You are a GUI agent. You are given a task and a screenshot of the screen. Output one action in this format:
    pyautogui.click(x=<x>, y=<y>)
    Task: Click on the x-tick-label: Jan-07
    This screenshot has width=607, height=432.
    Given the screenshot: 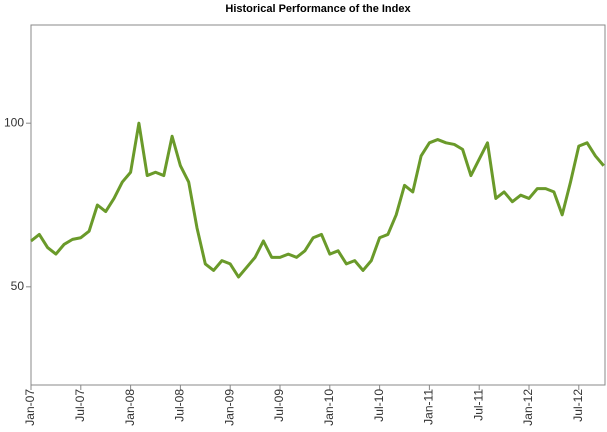 What is the action you would take?
    pyautogui.click(x=30, y=407)
    